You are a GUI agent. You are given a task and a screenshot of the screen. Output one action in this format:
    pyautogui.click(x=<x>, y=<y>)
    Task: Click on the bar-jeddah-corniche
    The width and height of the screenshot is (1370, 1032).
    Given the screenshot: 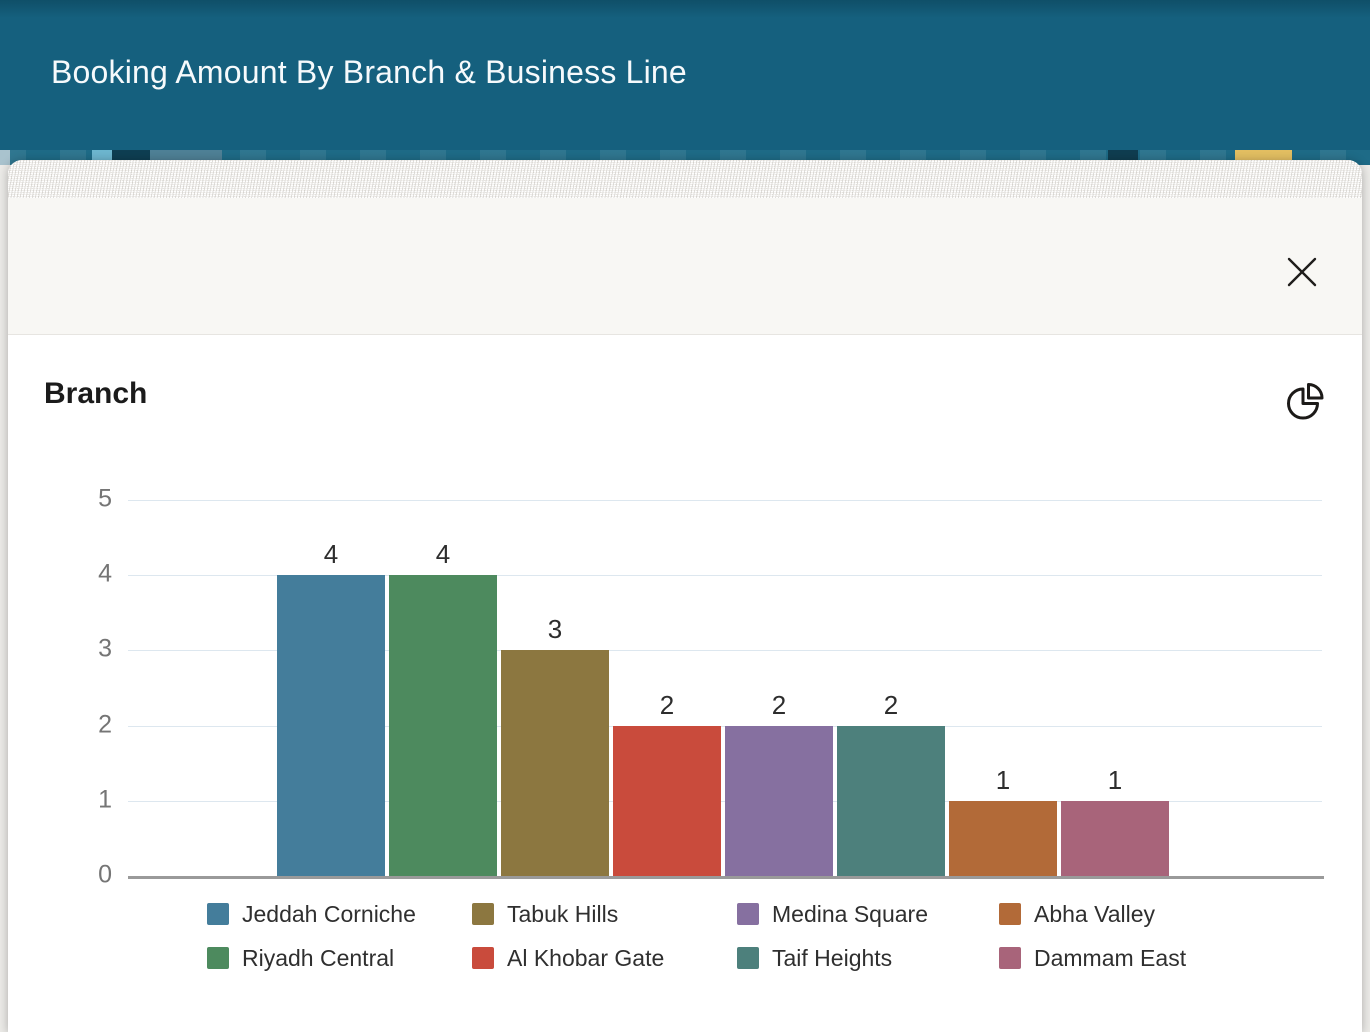 What is the action you would take?
    pyautogui.click(x=331, y=725)
    